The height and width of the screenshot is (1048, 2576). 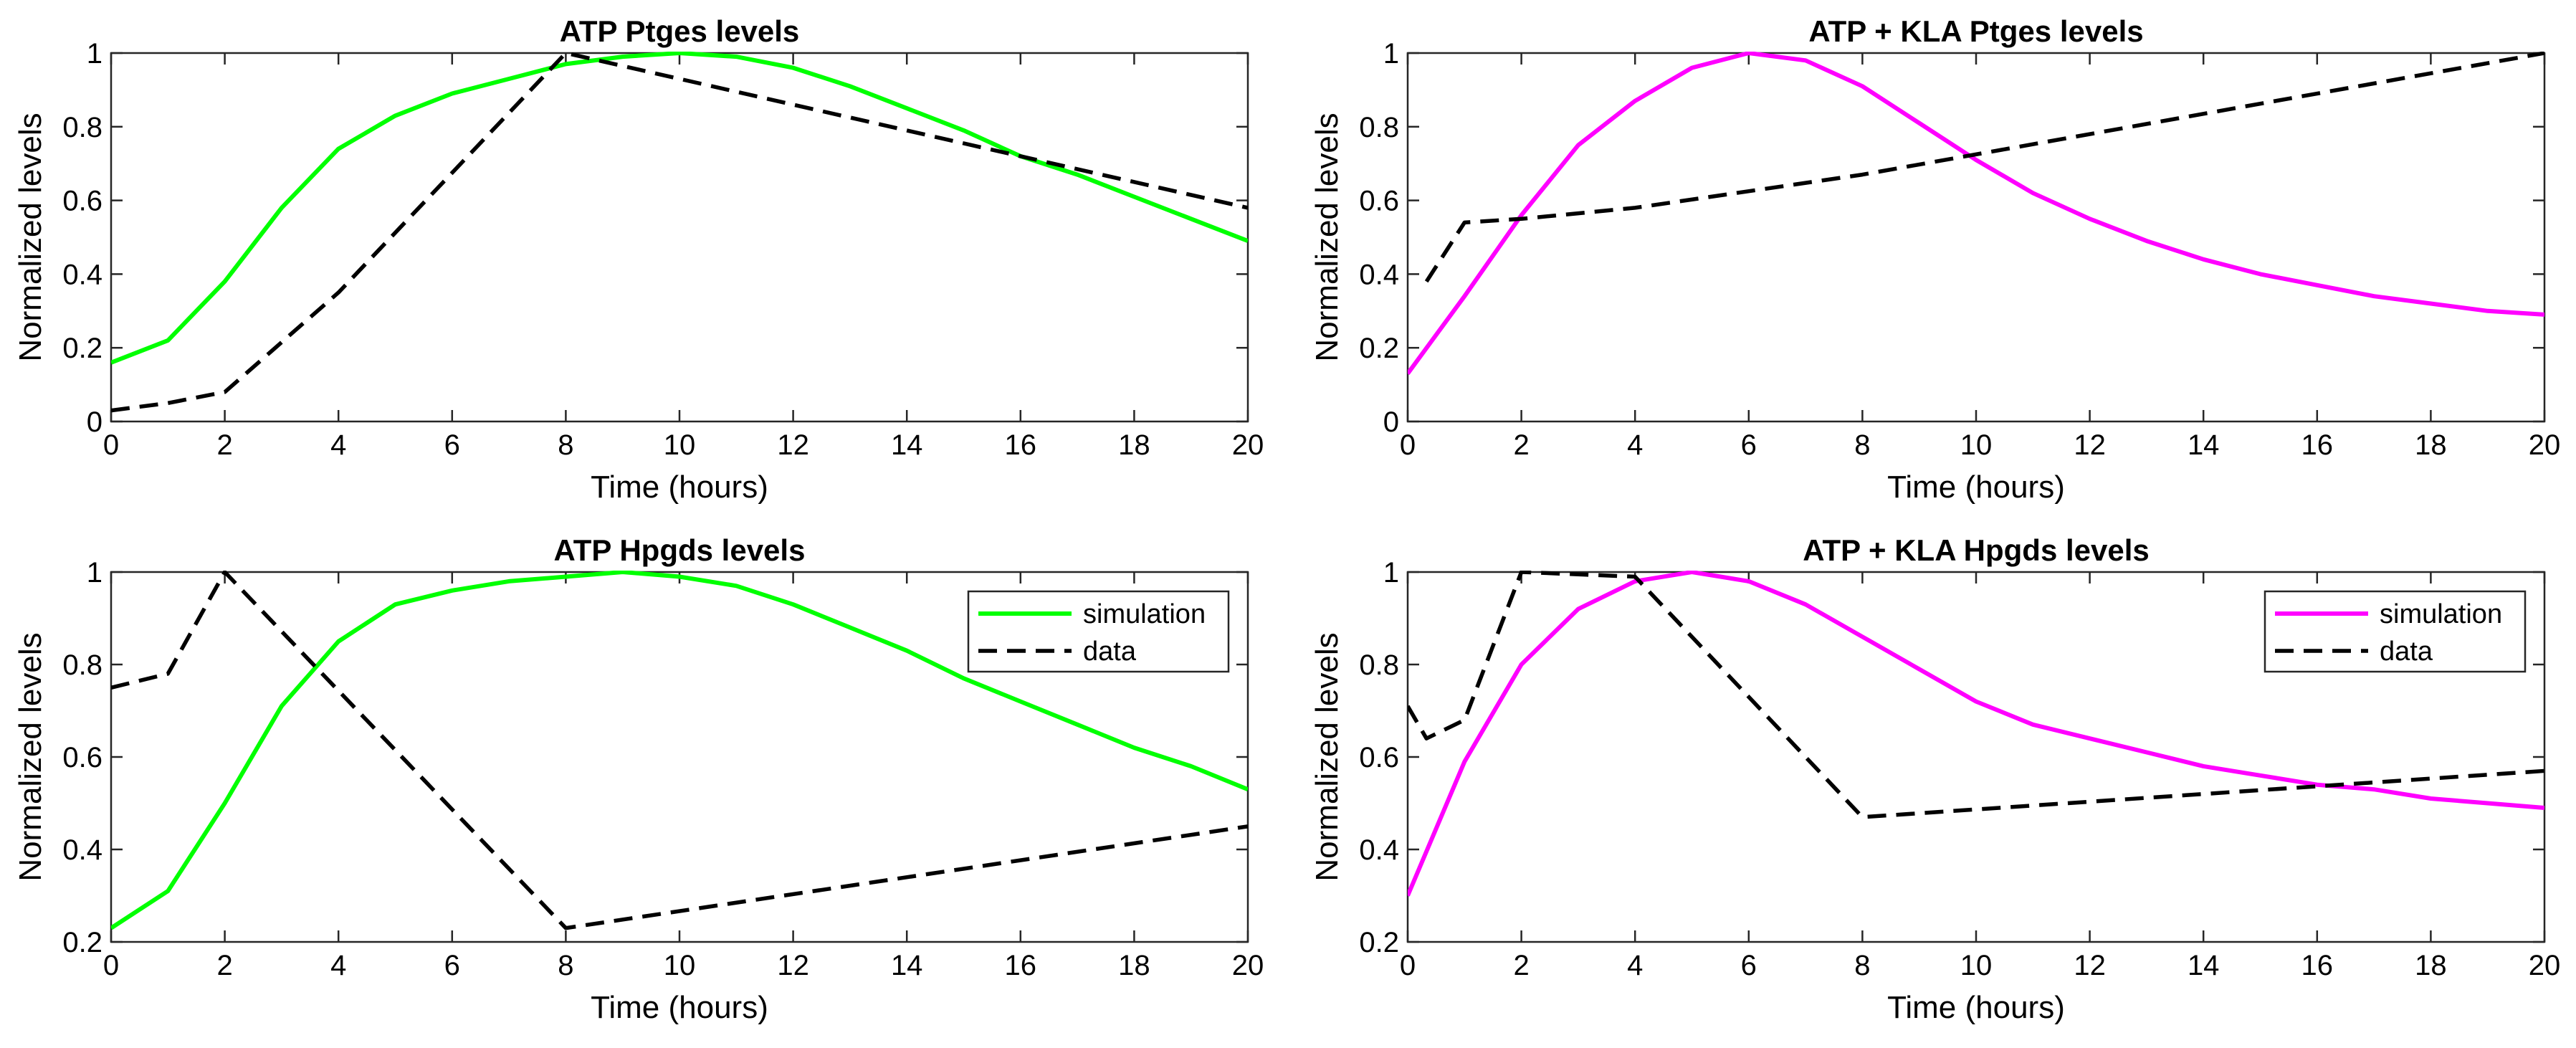 I want to click on chart-title: ATP Ptges levels, so click(x=680, y=31).